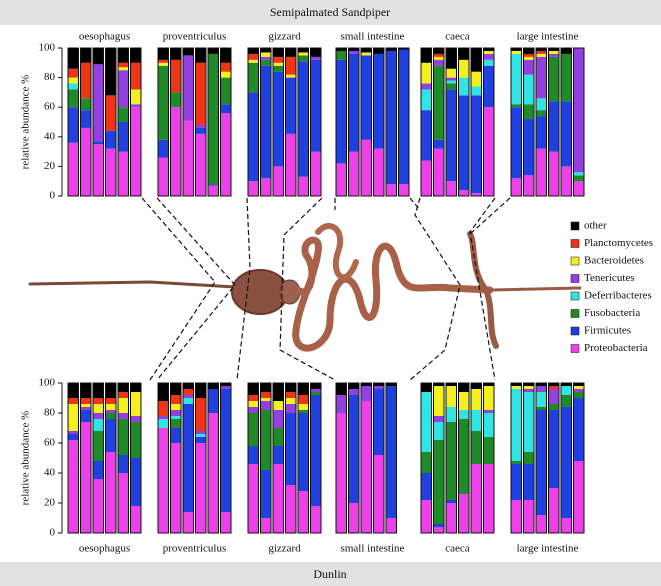 This screenshot has width=661, height=586. I want to click on y-tick-label: 60, so click(50, 443).